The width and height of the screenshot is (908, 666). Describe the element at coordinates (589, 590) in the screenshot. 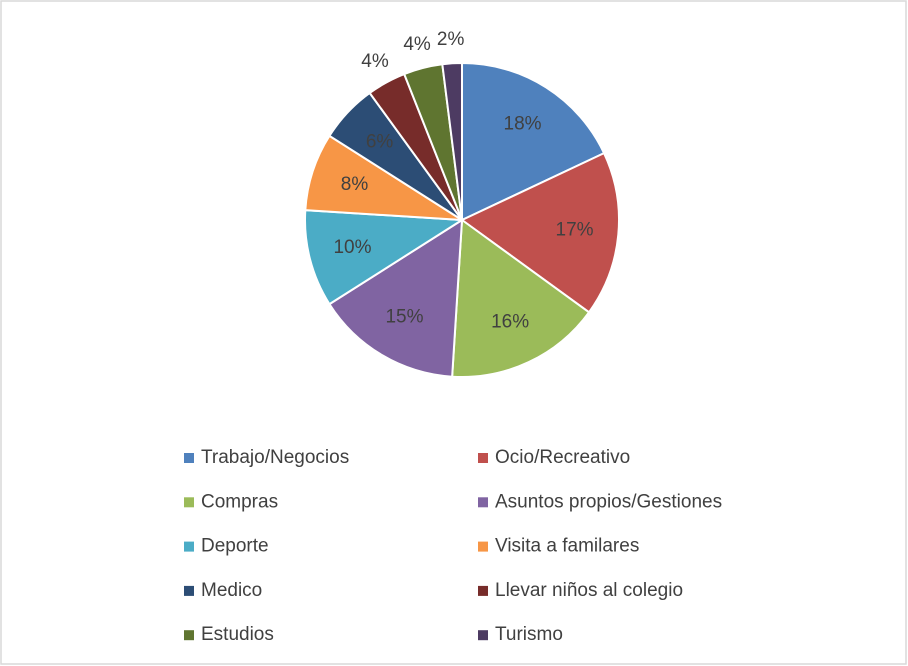

I see `legend-label: Llevar niños al colegio` at that location.